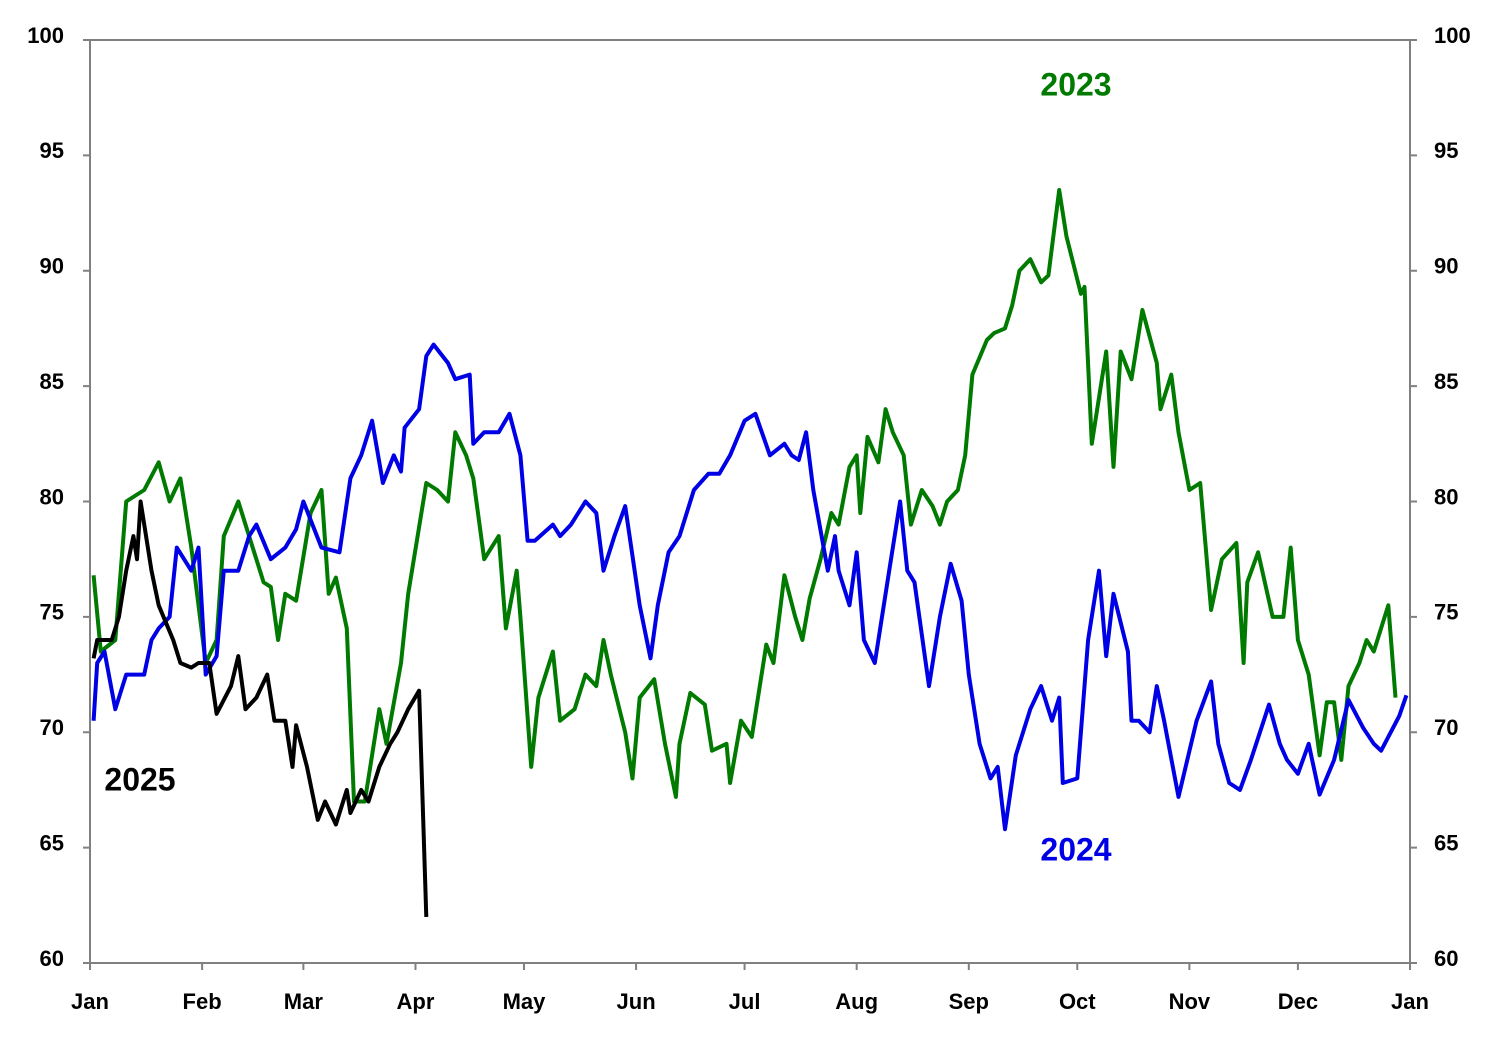 Image resolution: width=1500 pixels, height=1055 pixels. I want to click on y-tick-label: 65, so click(52, 842).